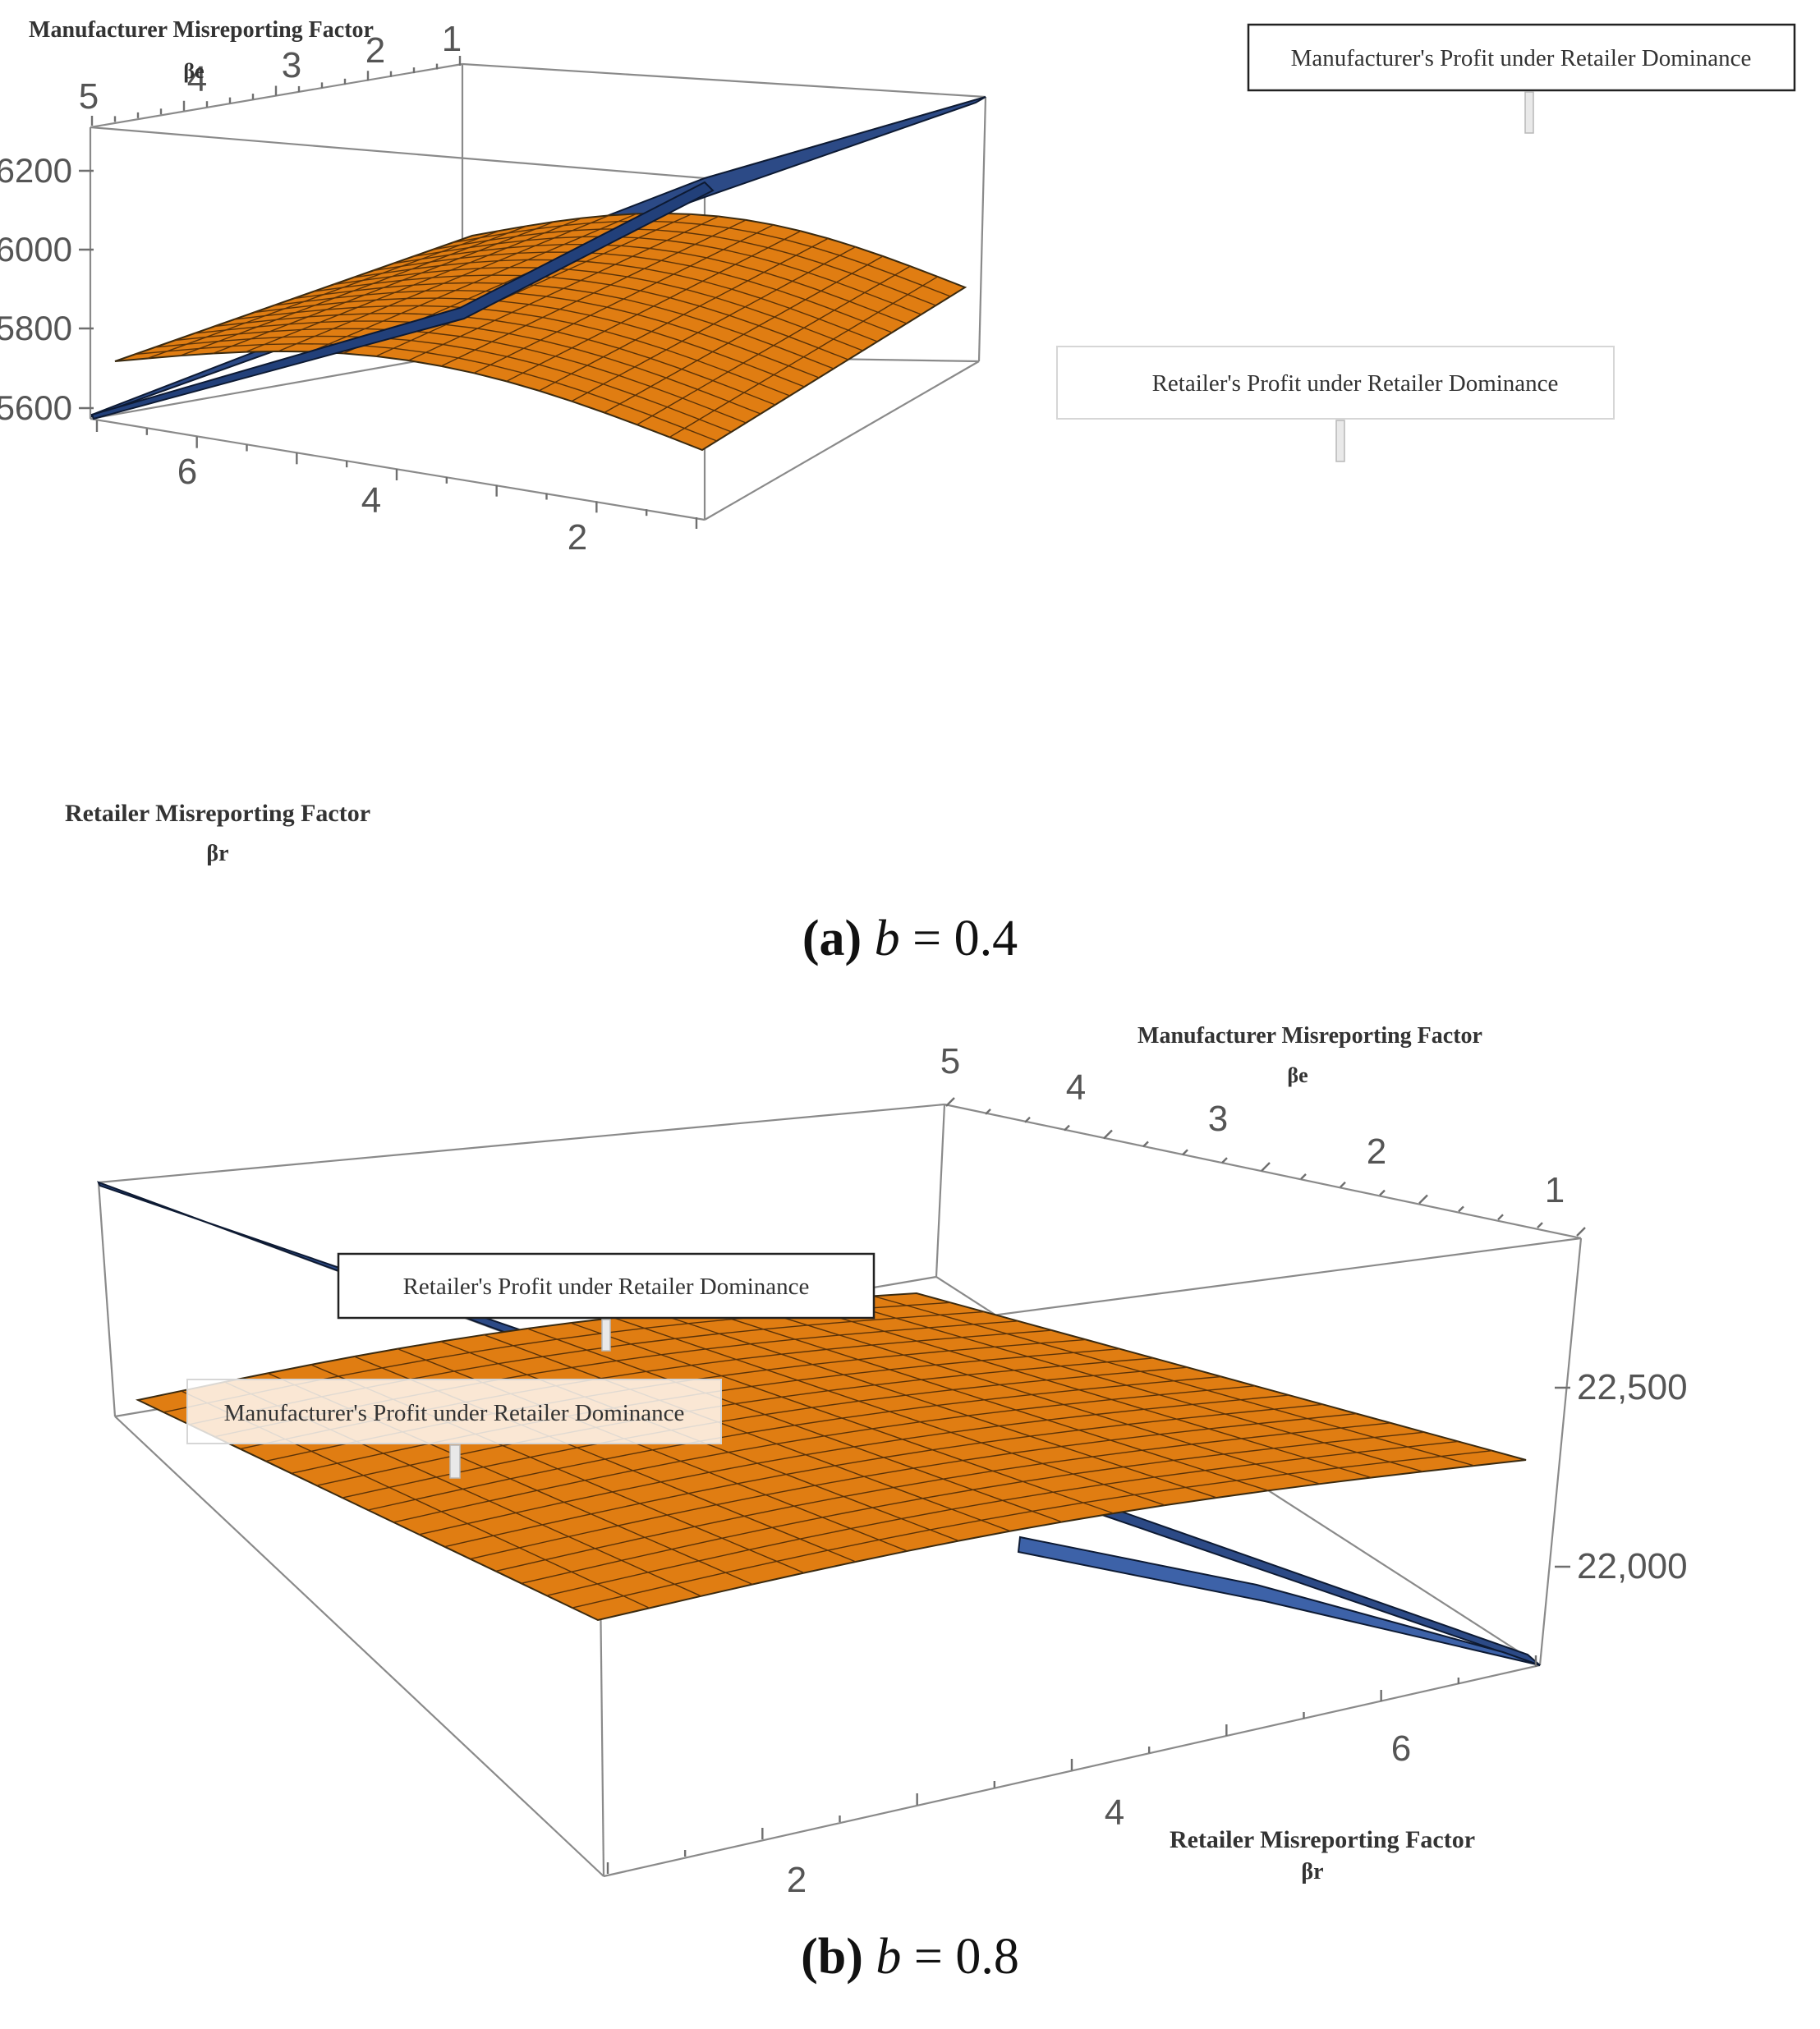  I want to click on z-tick-label: 5800, so click(36, 328).